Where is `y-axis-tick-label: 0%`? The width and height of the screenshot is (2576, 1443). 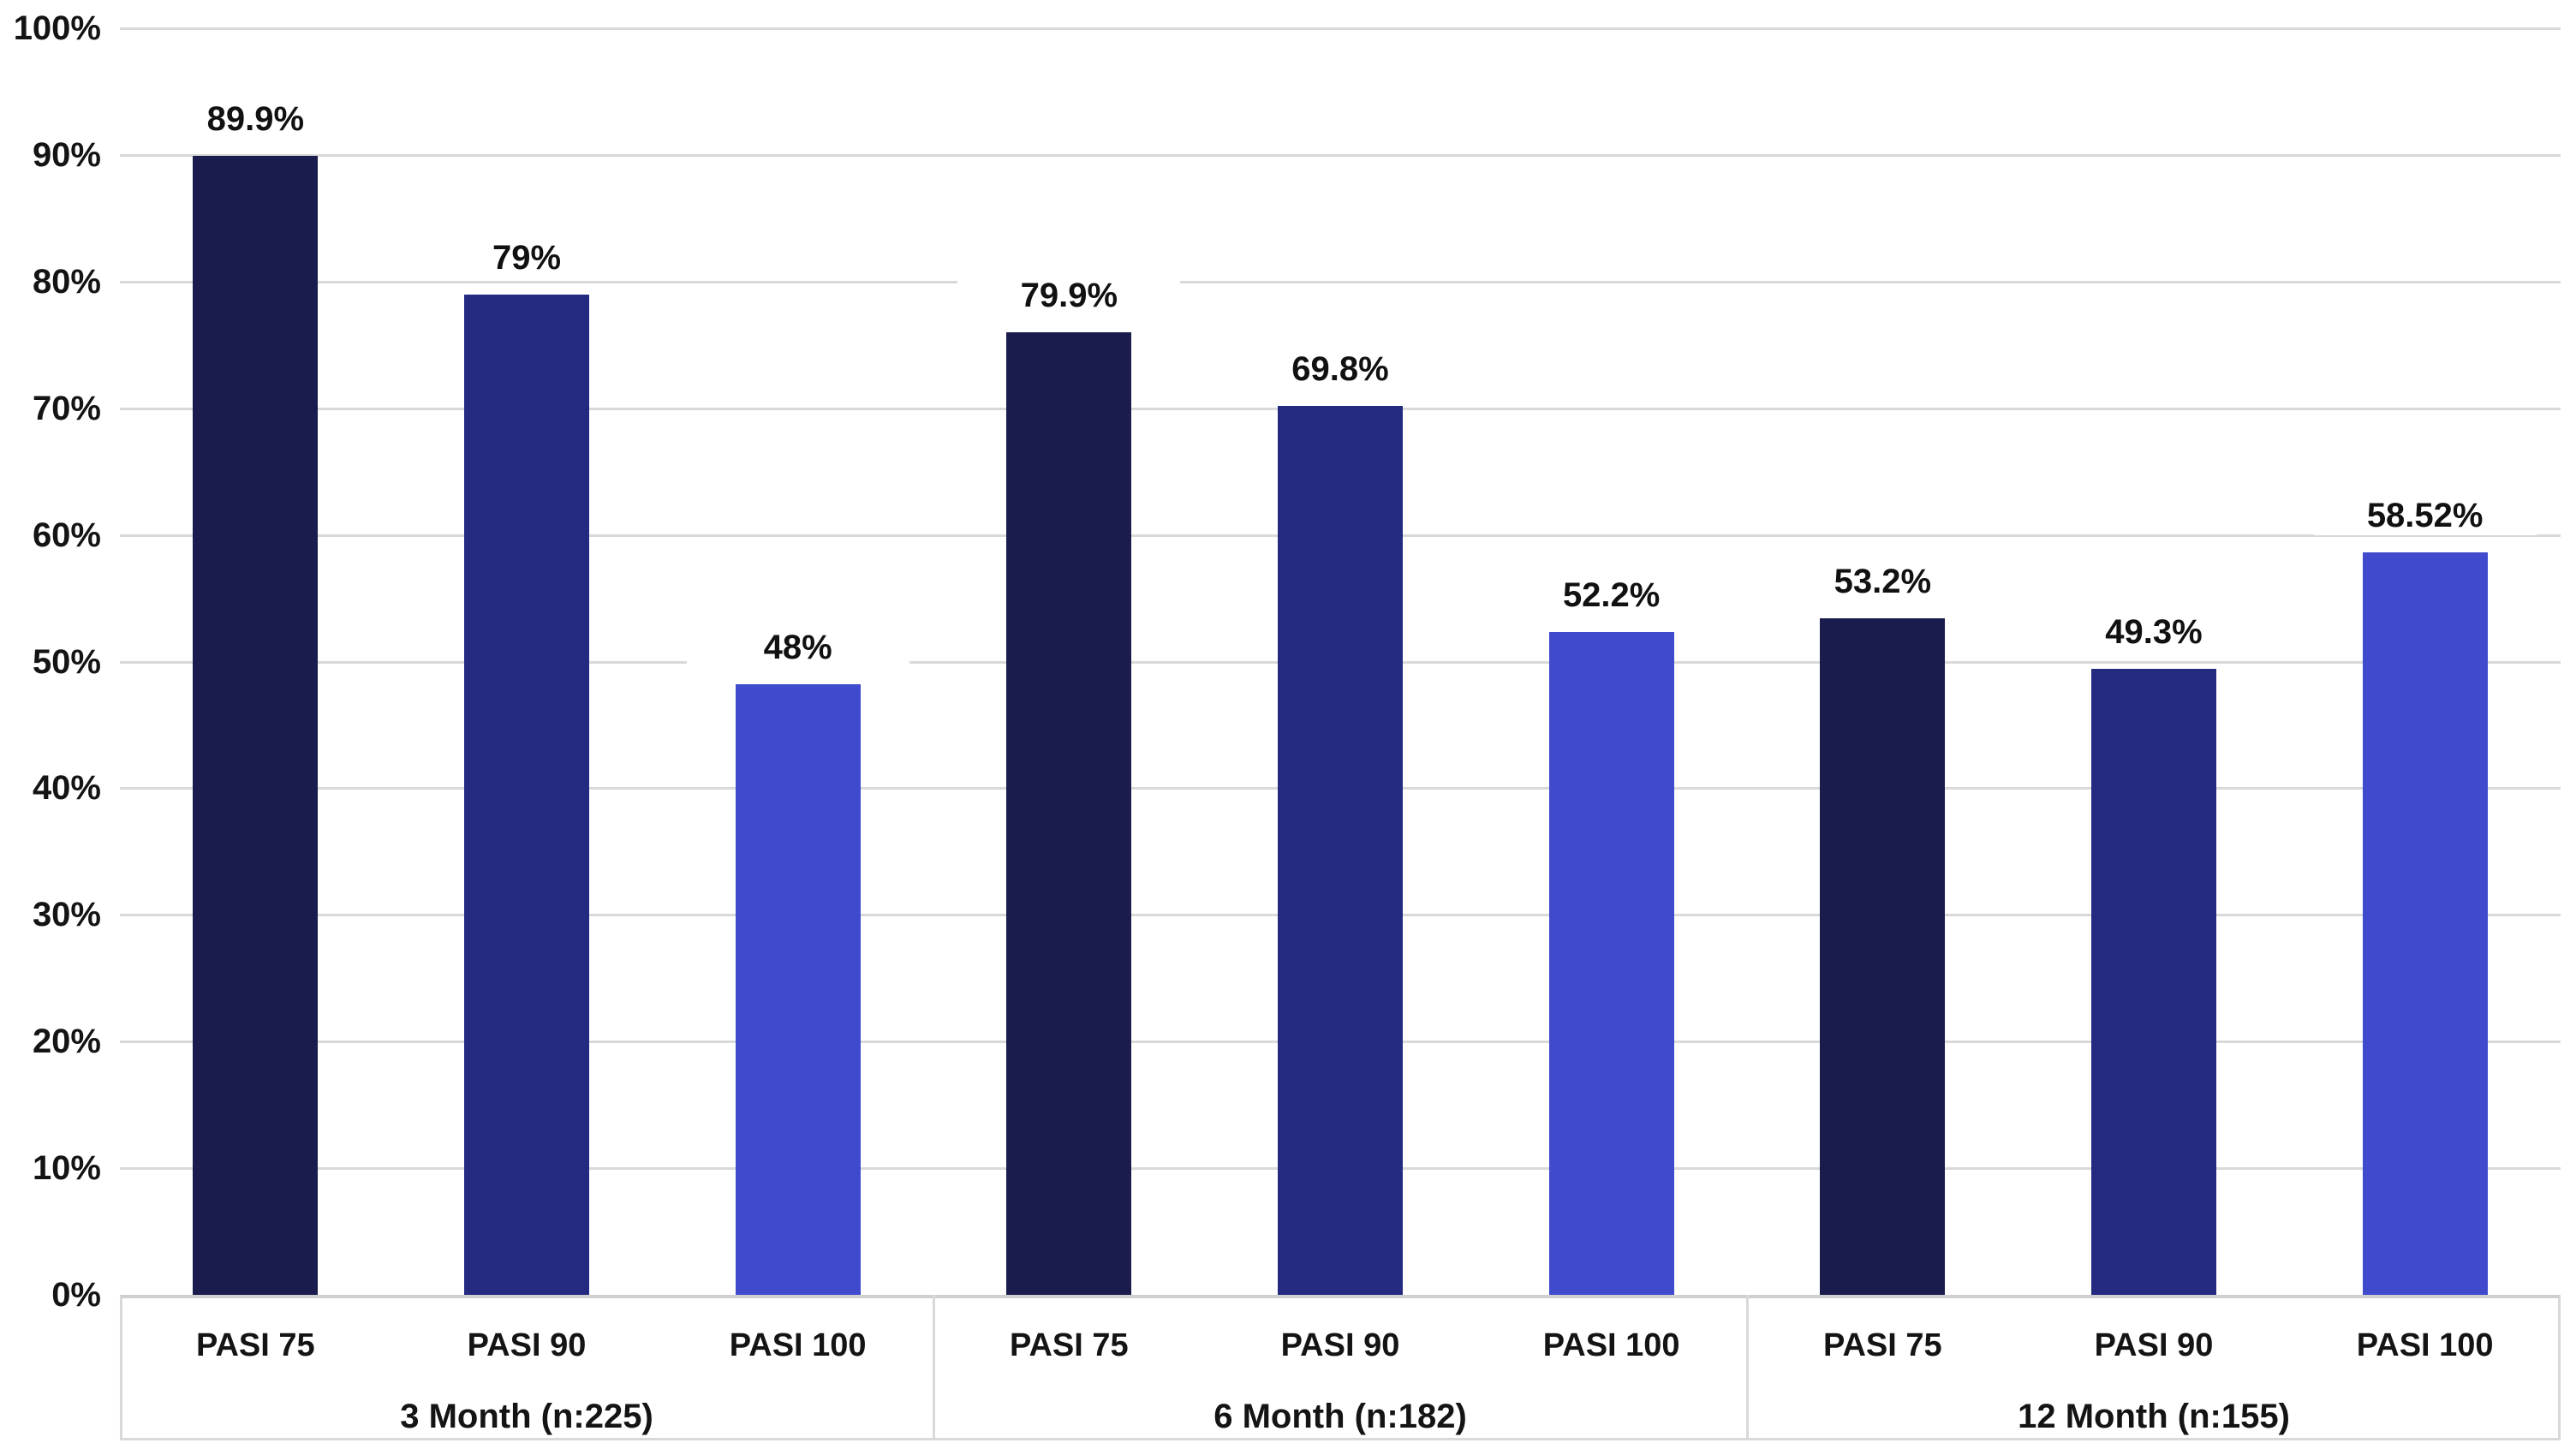 y-axis-tick-label: 0% is located at coordinates (76, 1295).